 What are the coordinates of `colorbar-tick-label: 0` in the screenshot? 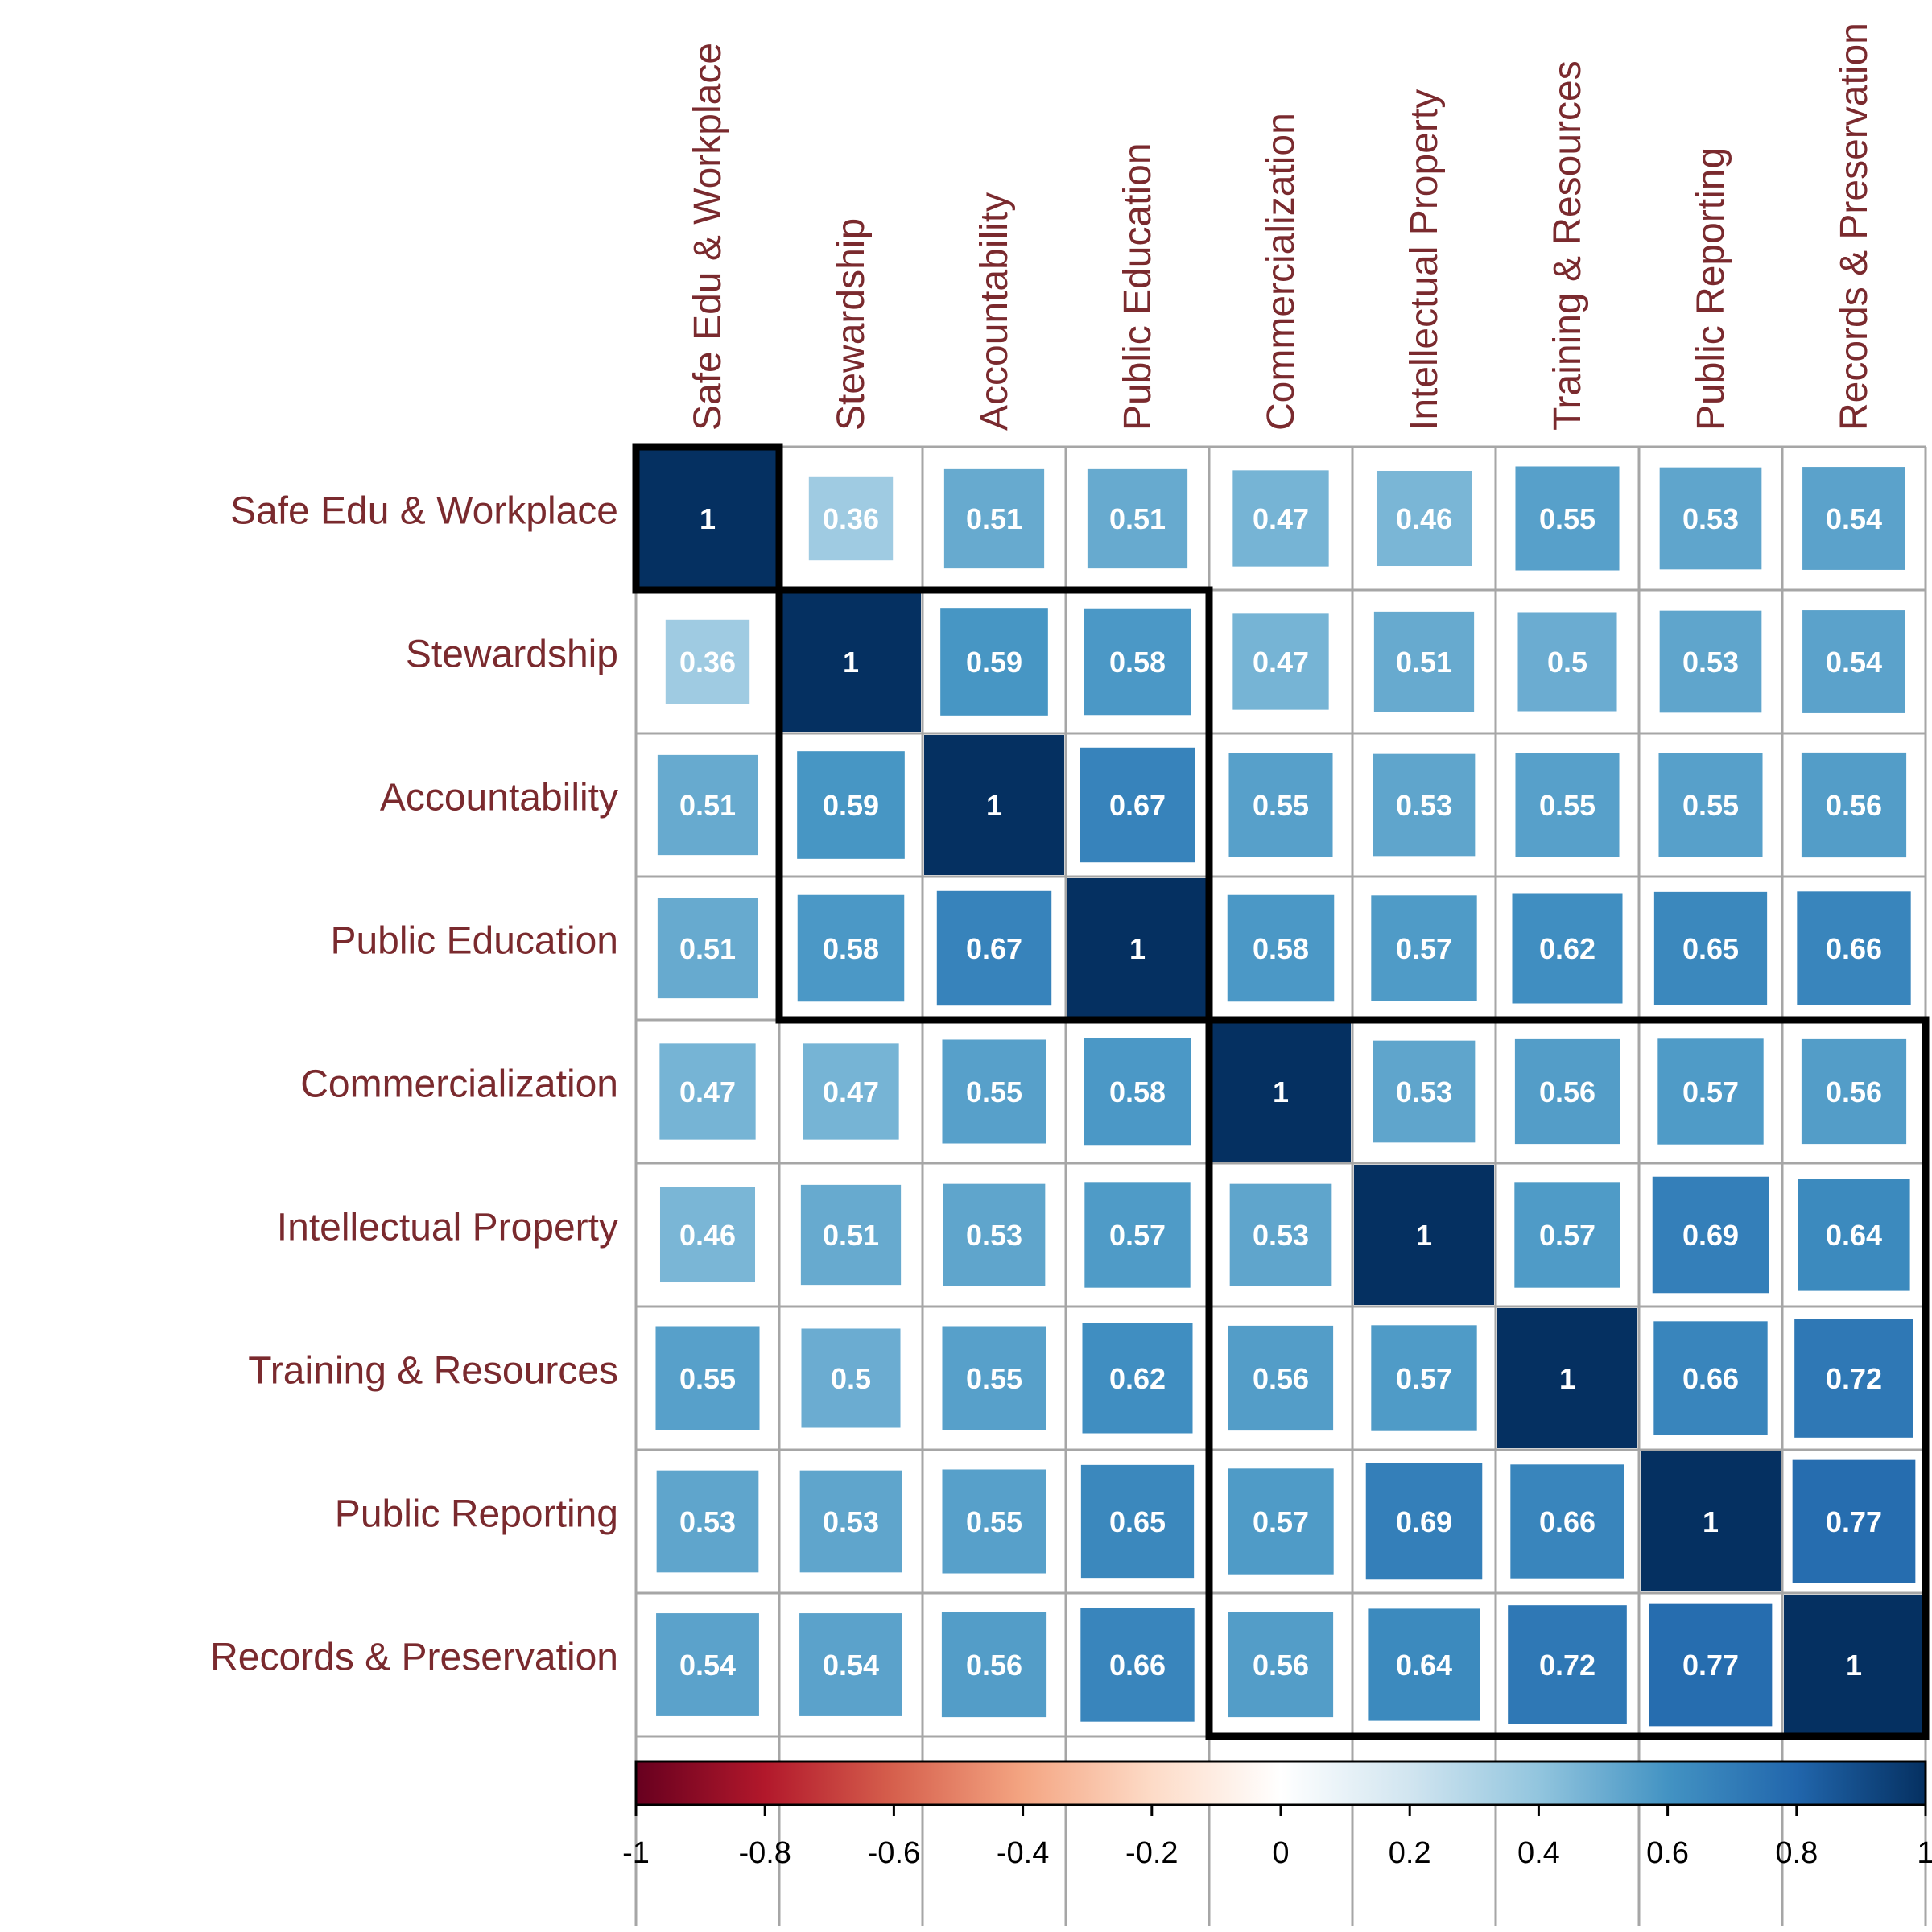 It's located at (1280, 1853).